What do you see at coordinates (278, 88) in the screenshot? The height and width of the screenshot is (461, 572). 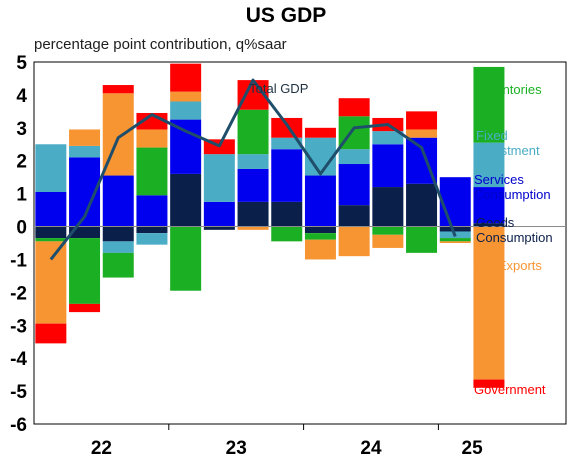 I see `total-gdp-label: Total GDP` at bounding box center [278, 88].